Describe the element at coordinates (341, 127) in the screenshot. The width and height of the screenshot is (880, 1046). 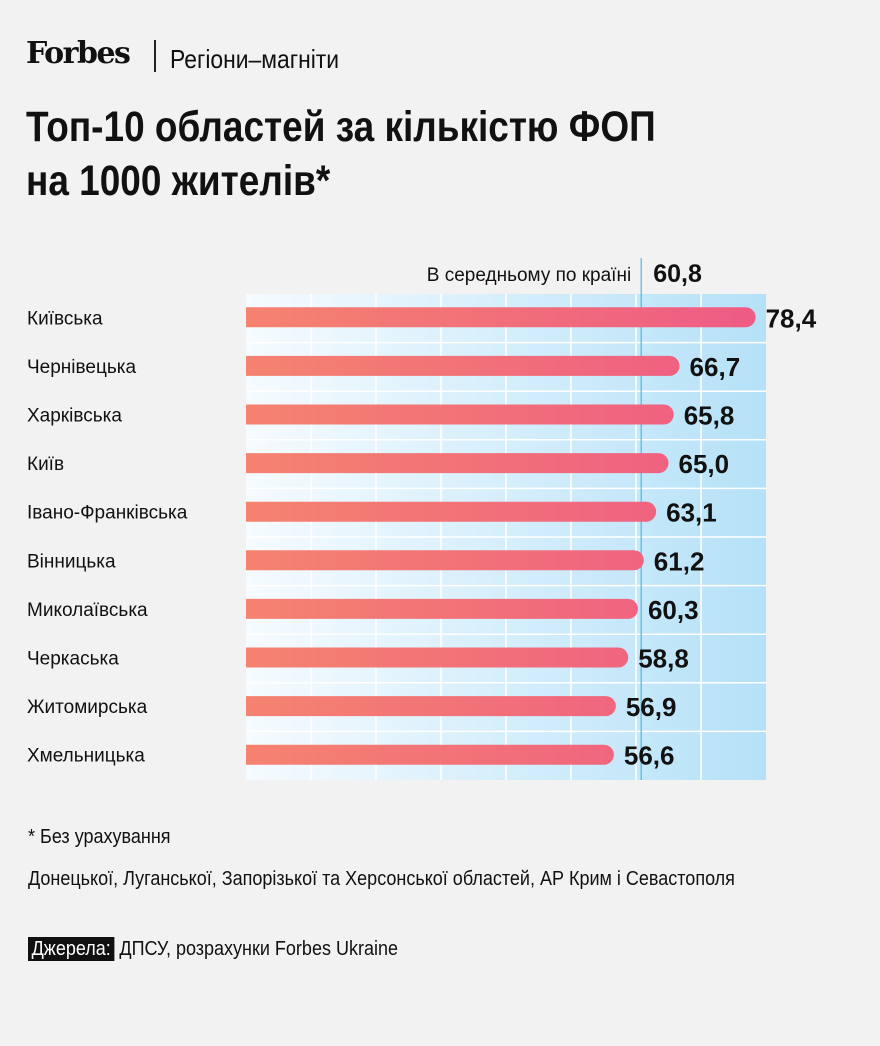
I see `title-line-1: Топ-10 областей за кількістю ФОП` at that location.